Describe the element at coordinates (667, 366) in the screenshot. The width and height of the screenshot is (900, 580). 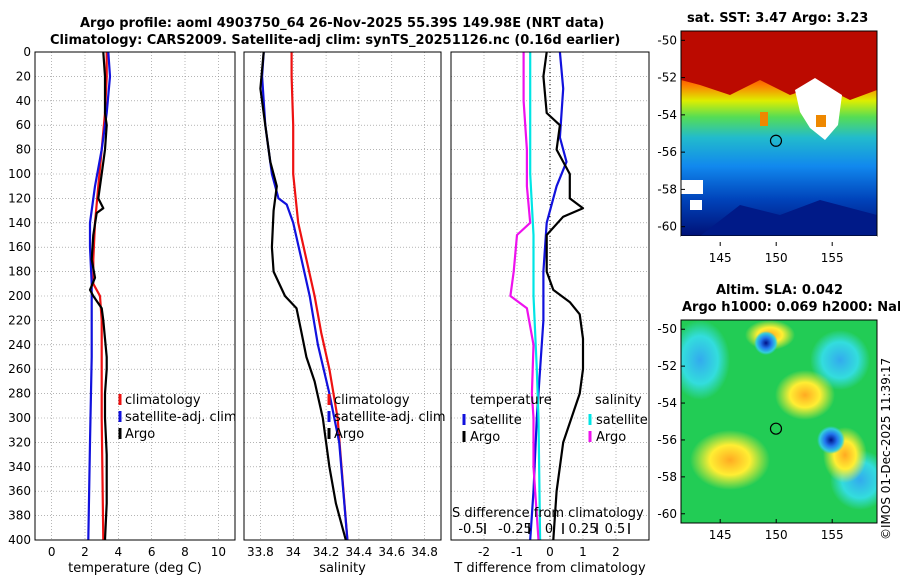
I see `map-y-tick-label: -52` at that location.